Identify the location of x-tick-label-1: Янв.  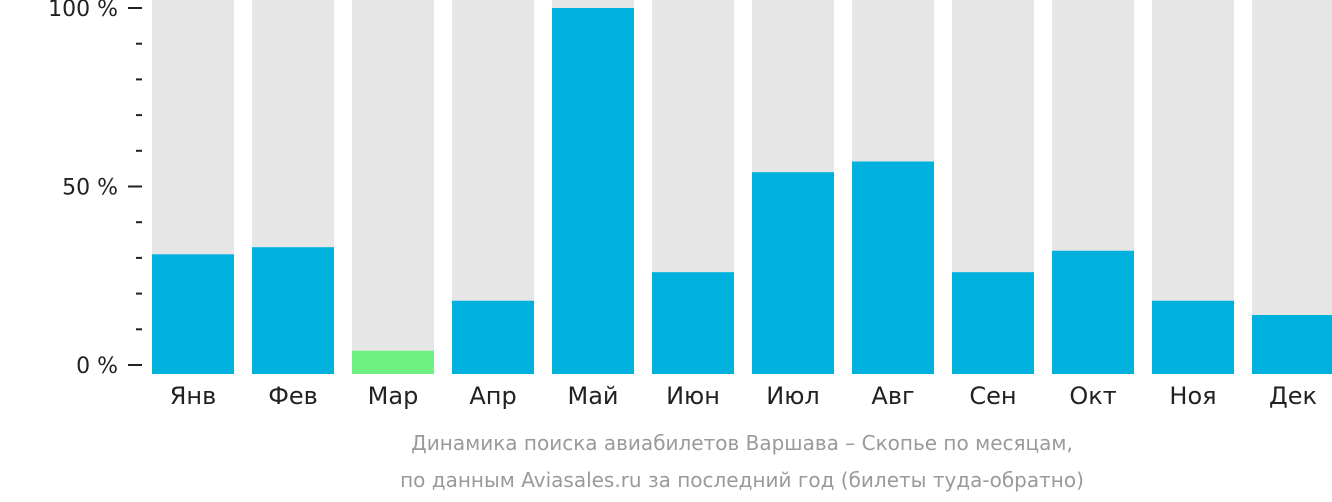
(193, 396).